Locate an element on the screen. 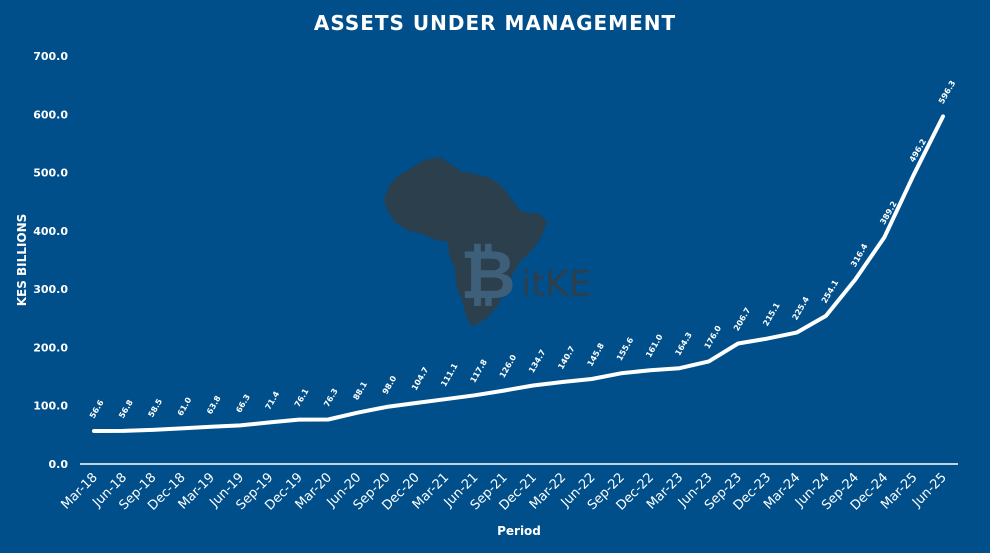 This screenshot has height=553, width=990. watermark-text: itKE is located at coordinates (556, 284).